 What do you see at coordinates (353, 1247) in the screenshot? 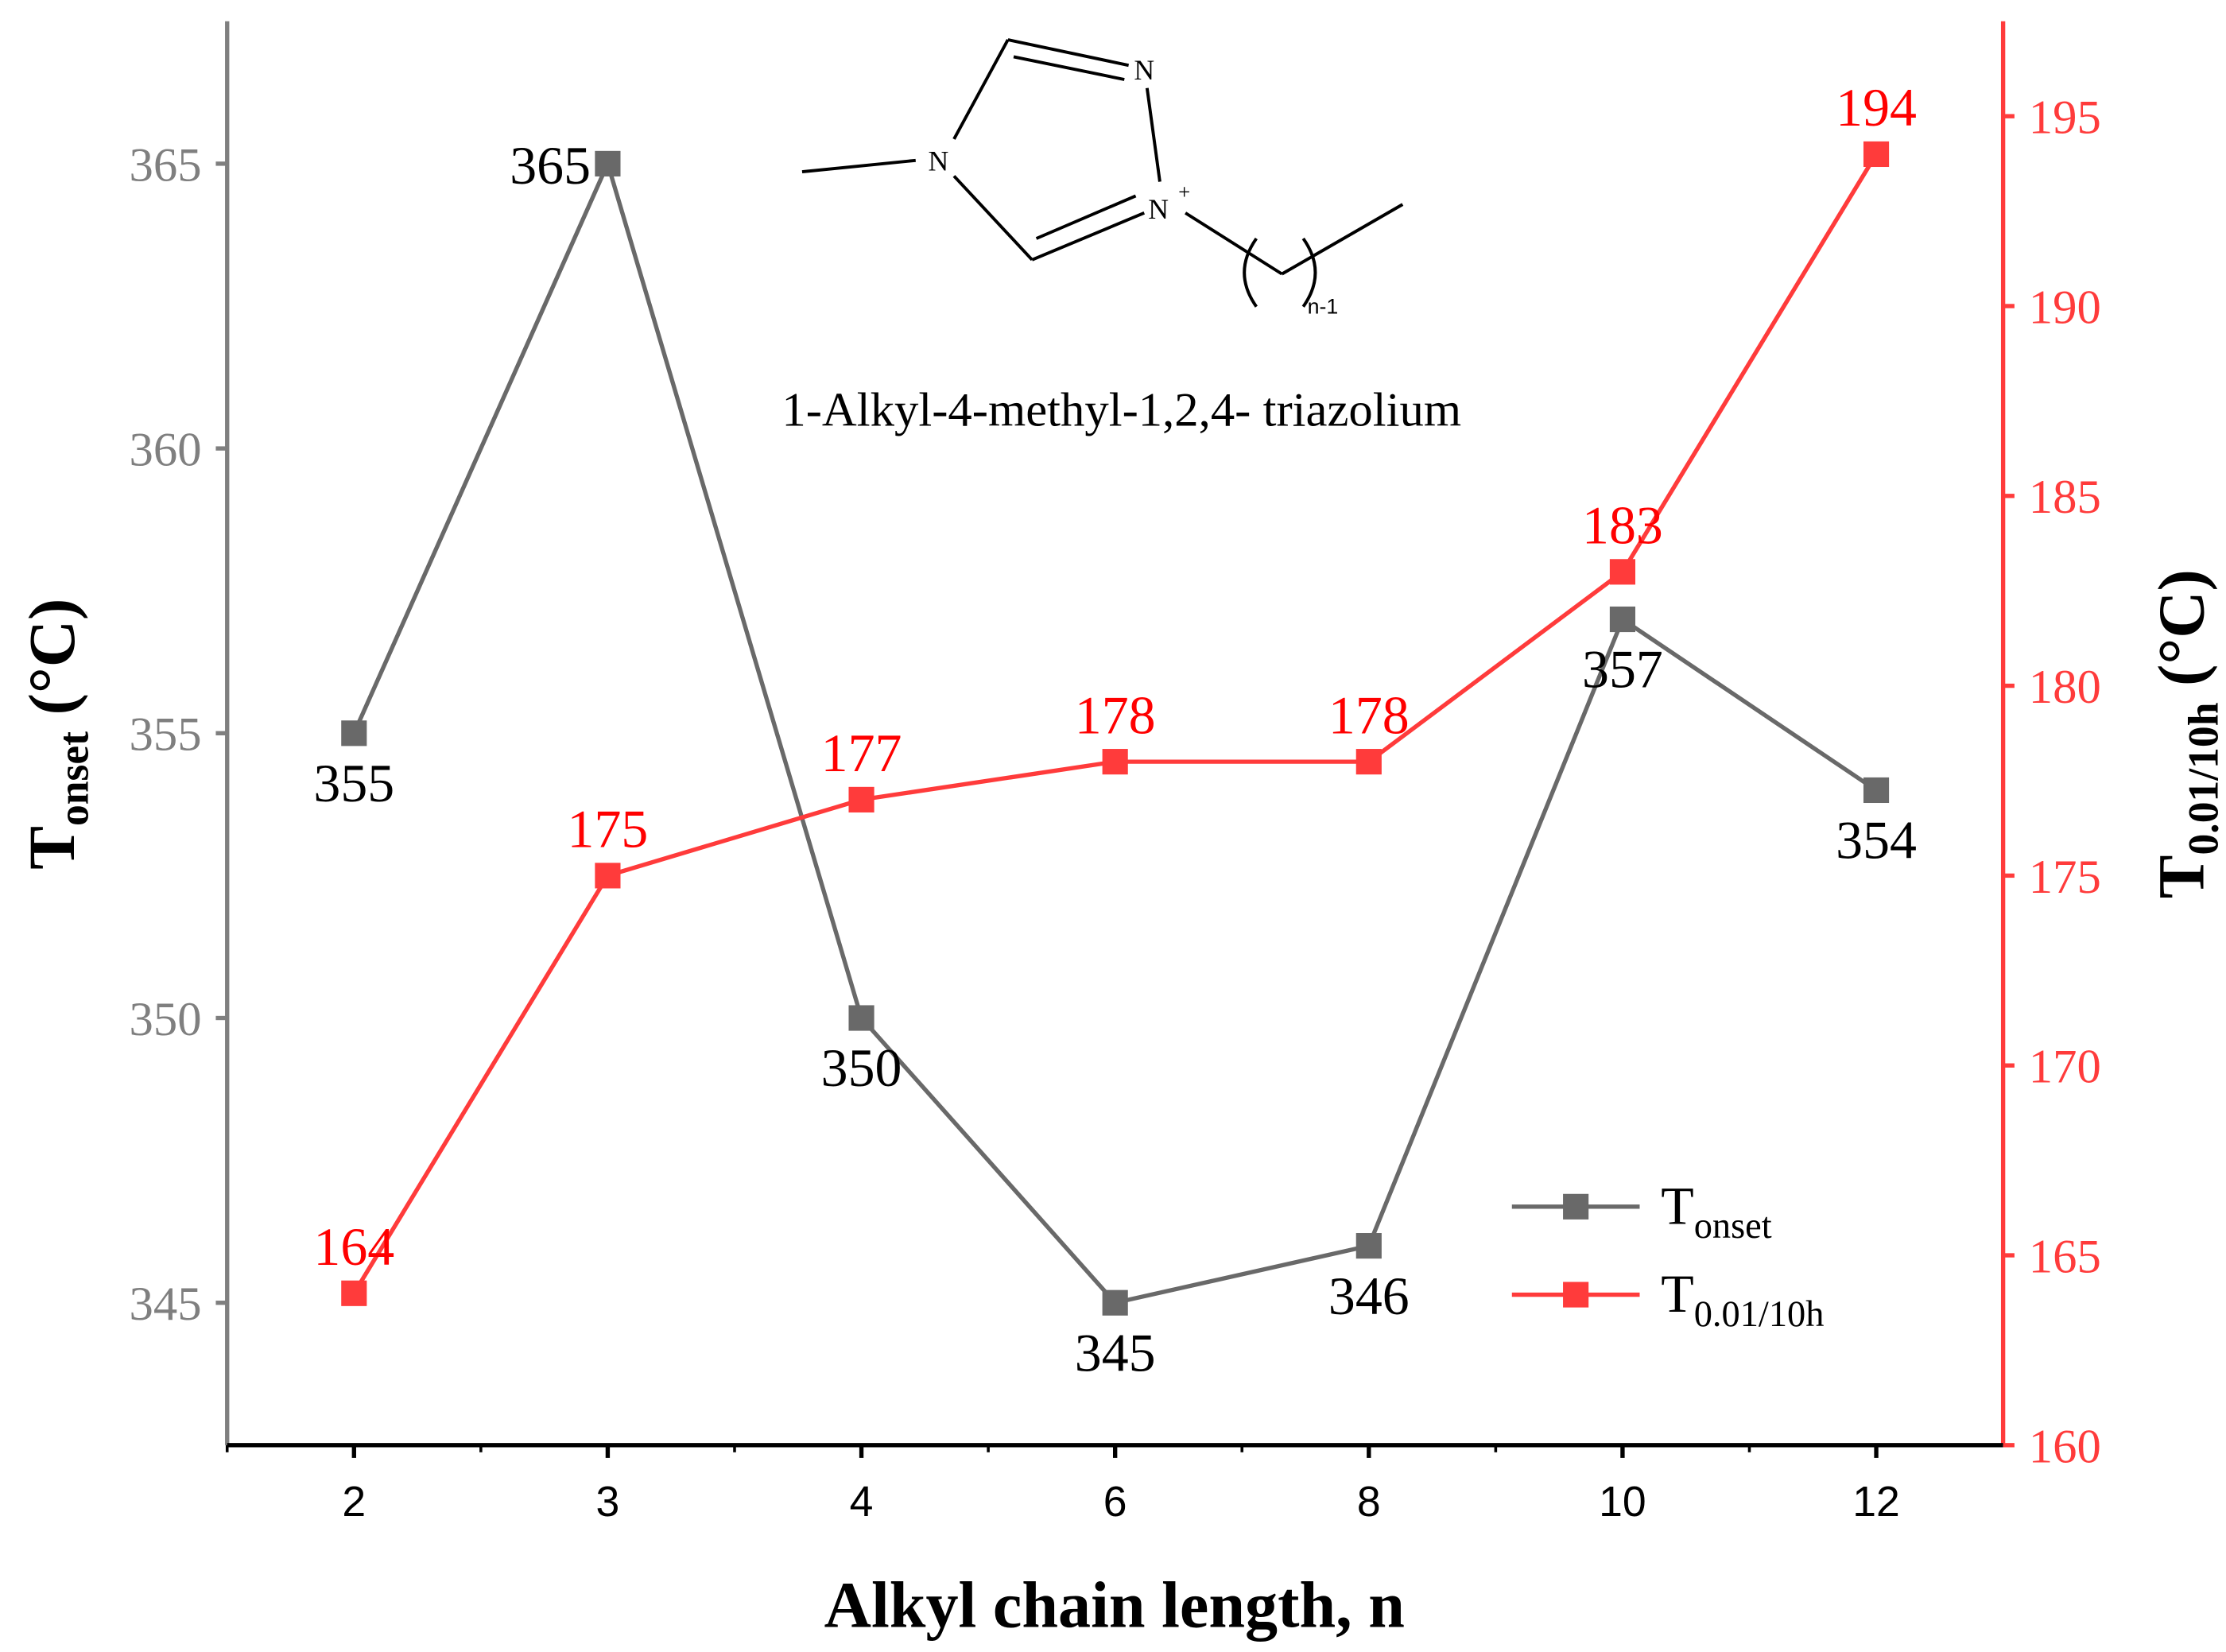
I see `value-label: 164` at bounding box center [353, 1247].